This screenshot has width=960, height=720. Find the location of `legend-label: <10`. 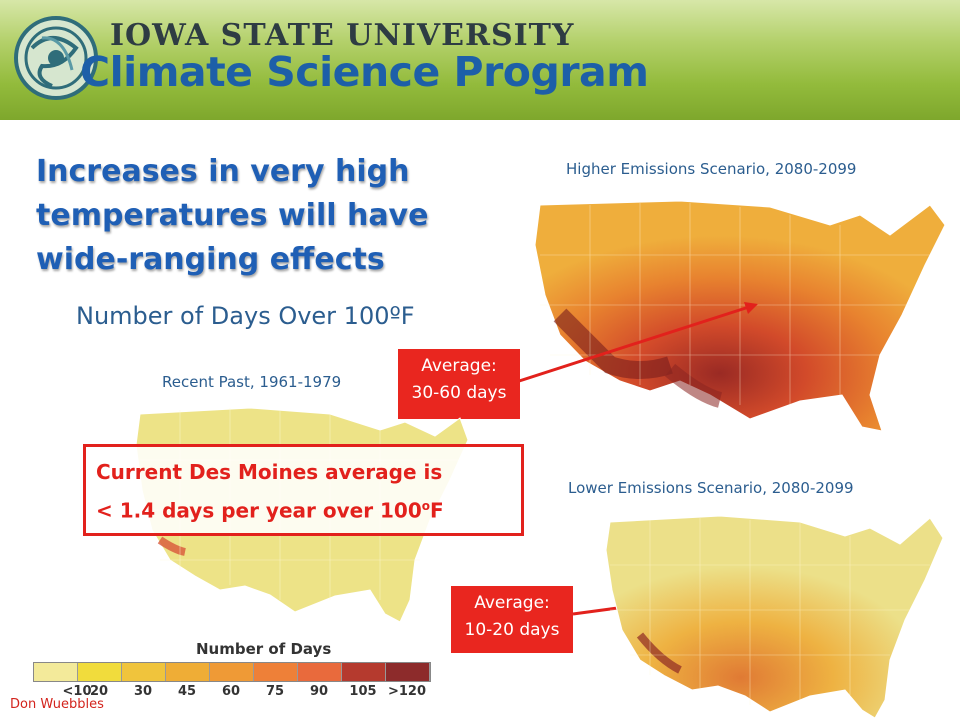

legend-label: <10 is located at coordinates (77, 691).